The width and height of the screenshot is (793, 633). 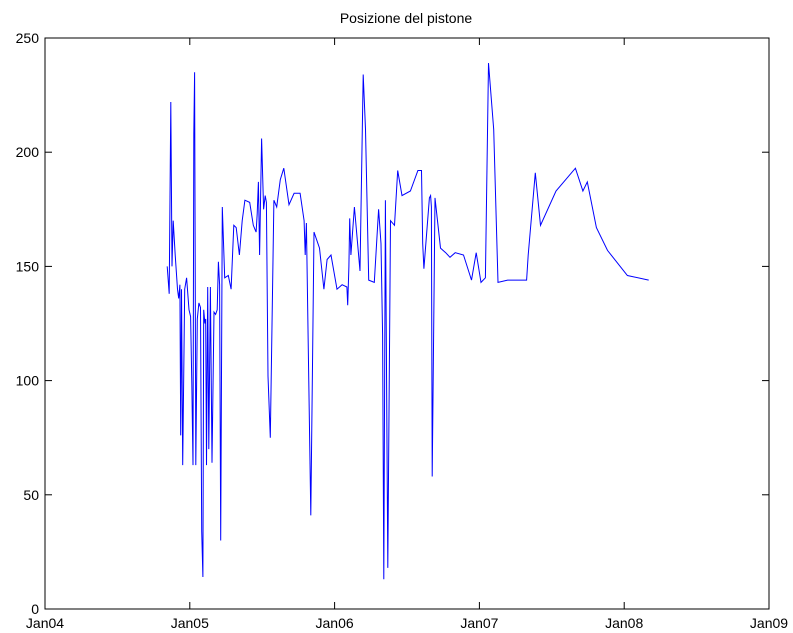 What do you see at coordinates (190, 623) in the screenshot?
I see `x-tick-label: Jan05` at bounding box center [190, 623].